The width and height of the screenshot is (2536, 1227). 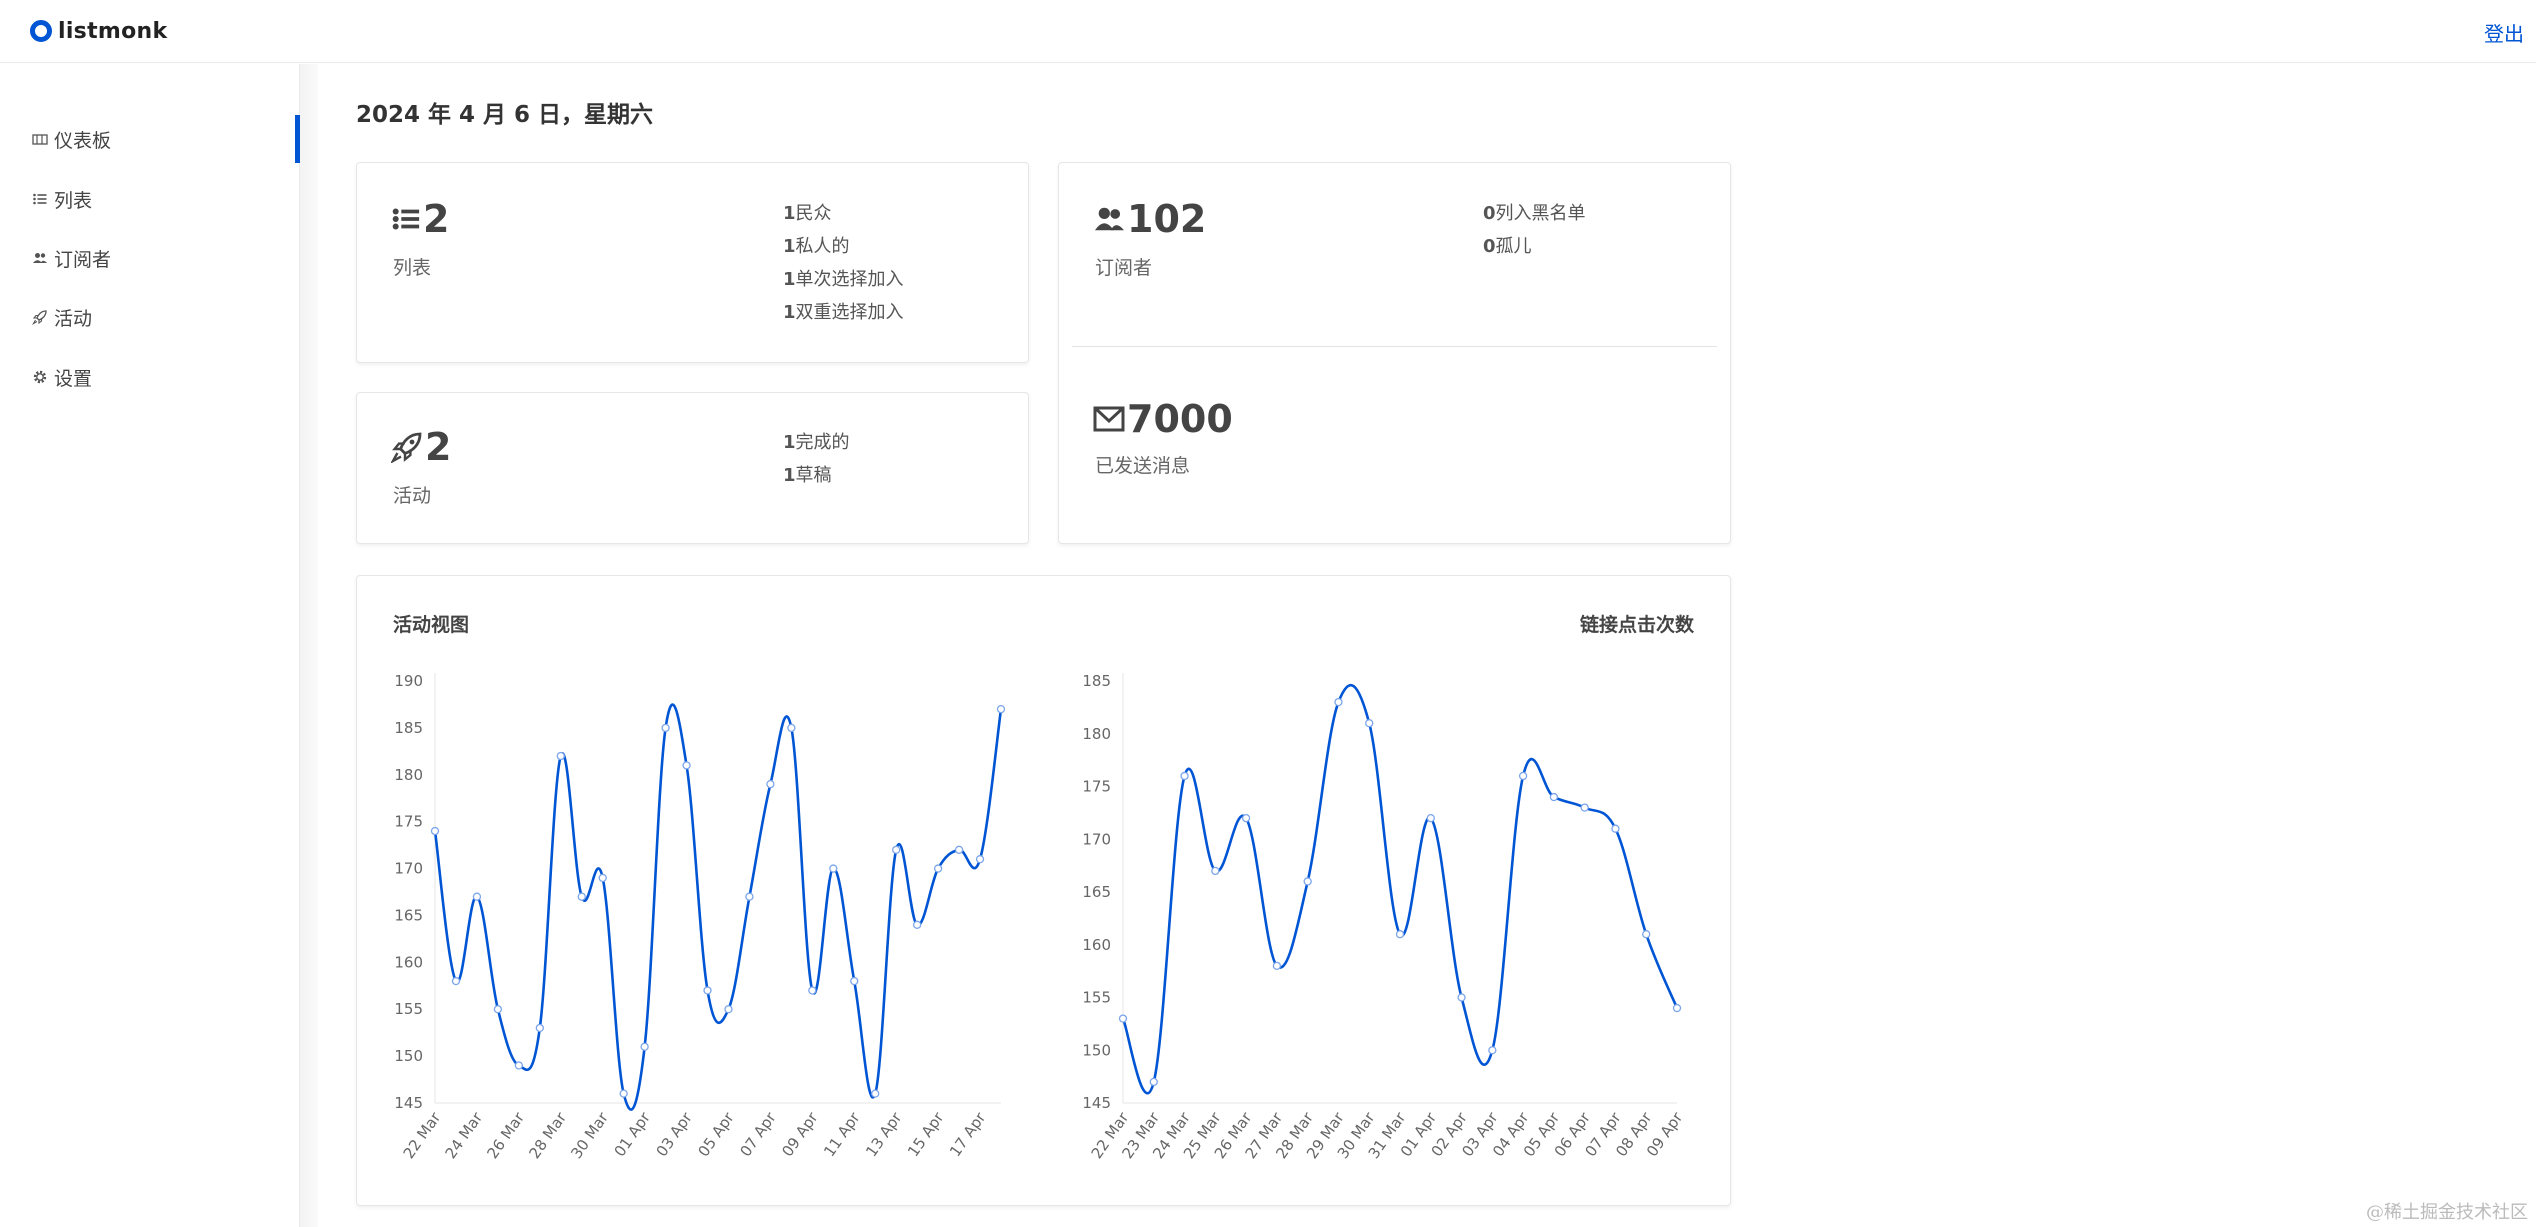 I want to click on x-tick-label: 17 Apr, so click(x=968, y=1134).